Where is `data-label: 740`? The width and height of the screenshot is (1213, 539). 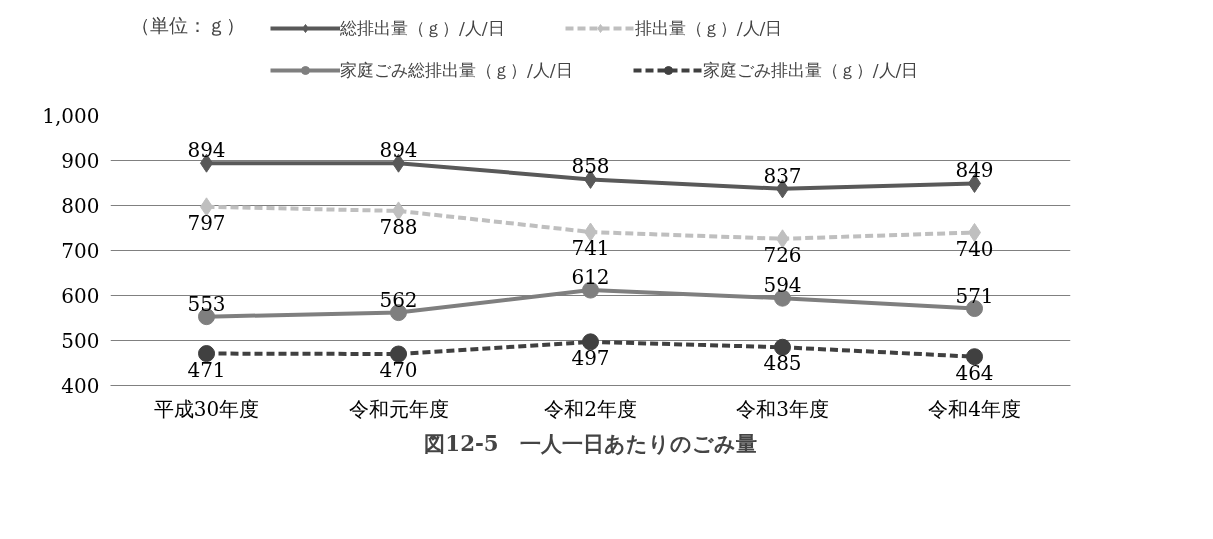 data-label: 740 is located at coordinates (974, 248).